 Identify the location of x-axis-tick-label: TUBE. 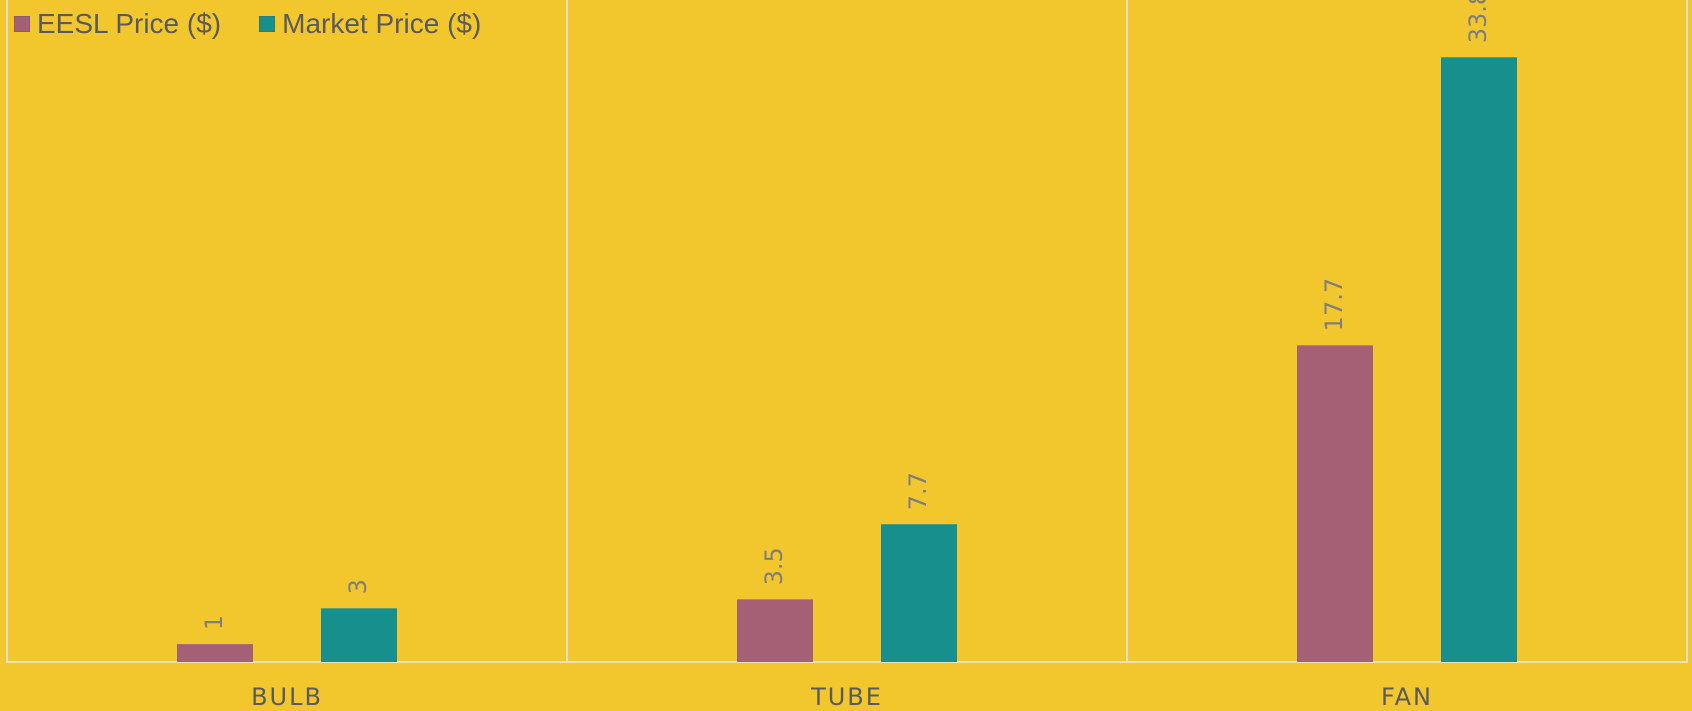
(846, 697).